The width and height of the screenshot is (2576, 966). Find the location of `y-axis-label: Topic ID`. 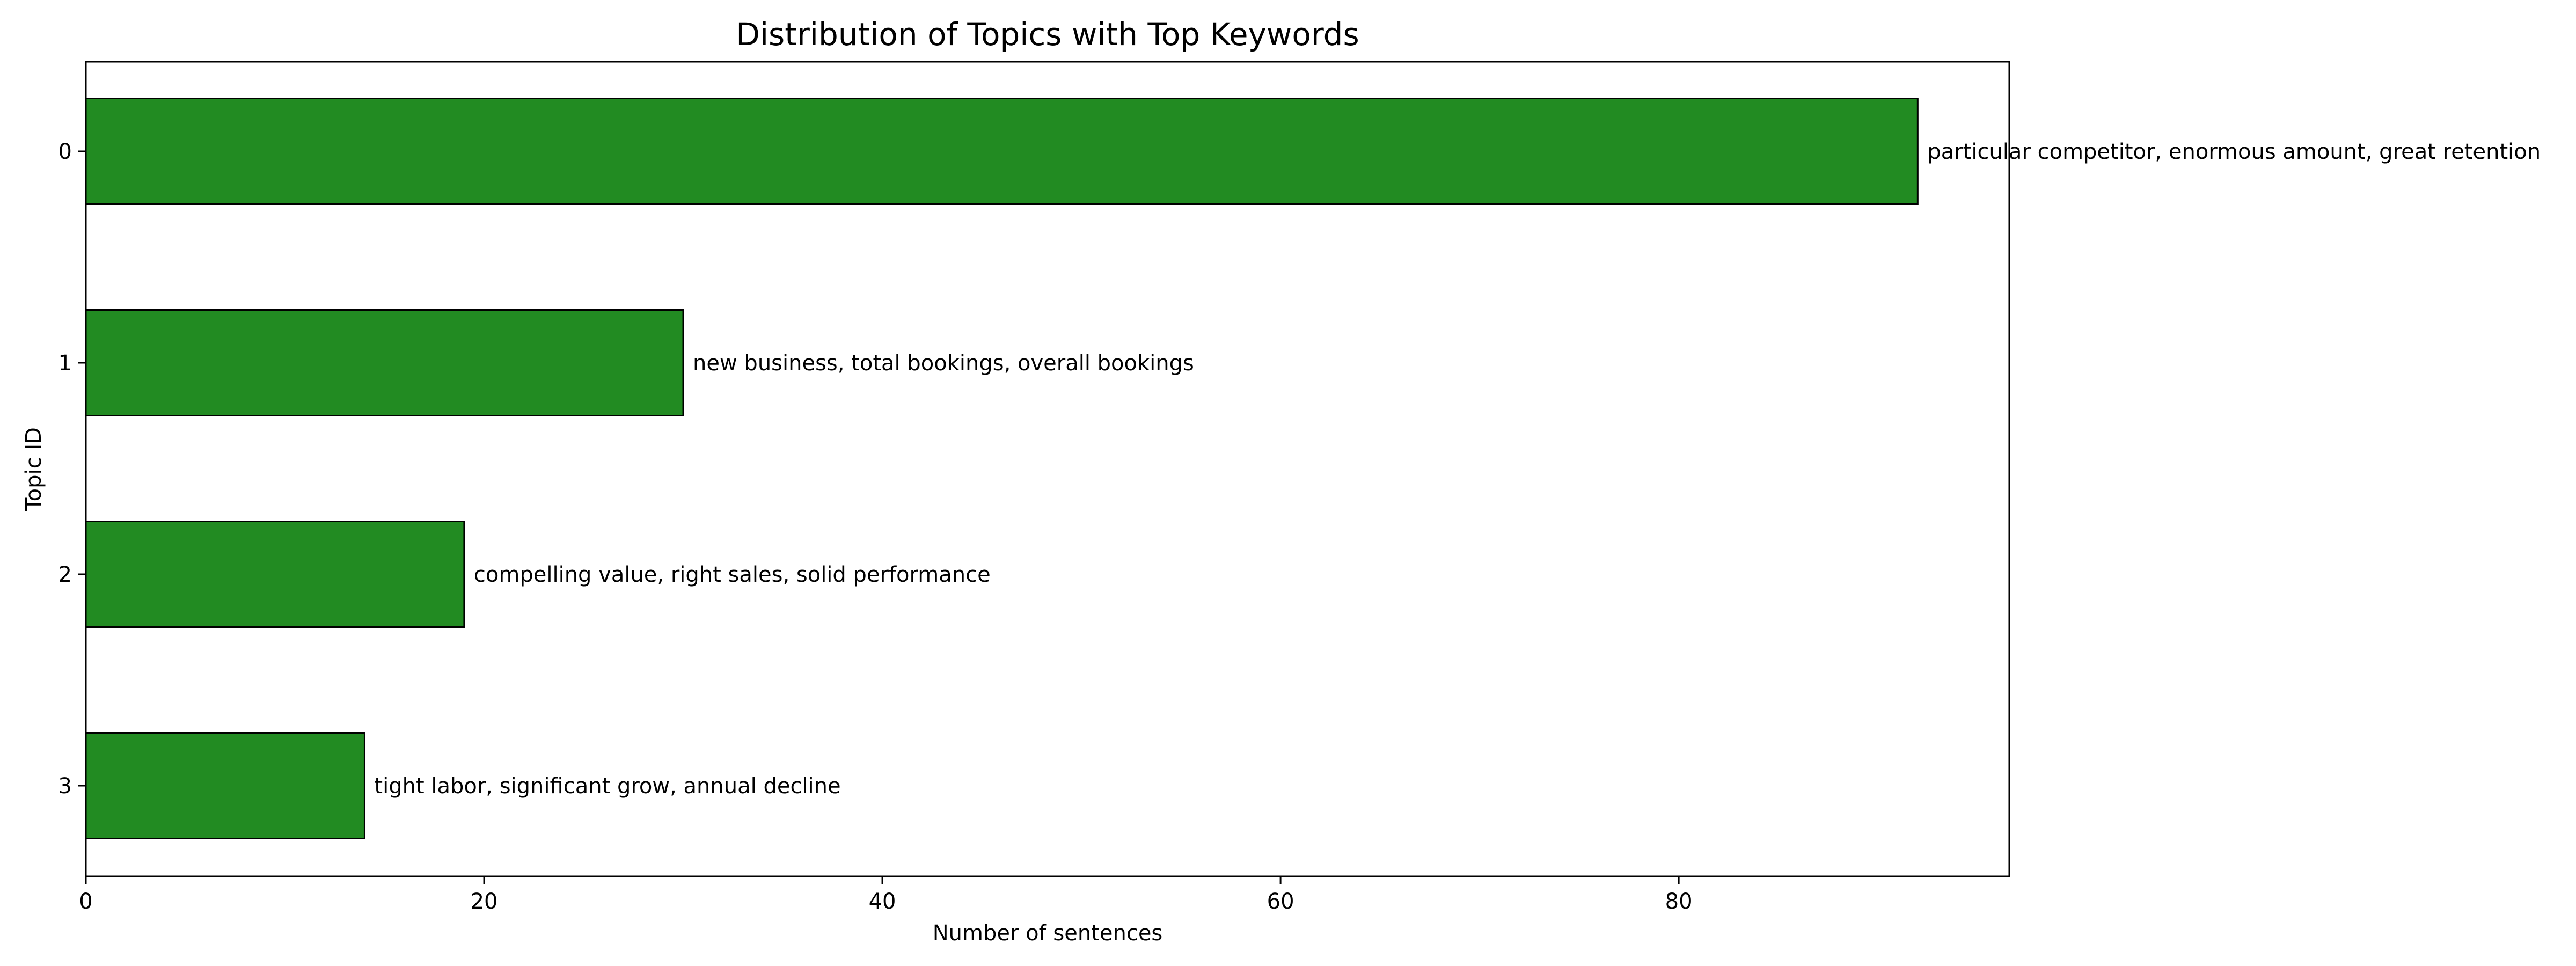

y-axis-label: Topic ID is located at coordinates (33, 469).